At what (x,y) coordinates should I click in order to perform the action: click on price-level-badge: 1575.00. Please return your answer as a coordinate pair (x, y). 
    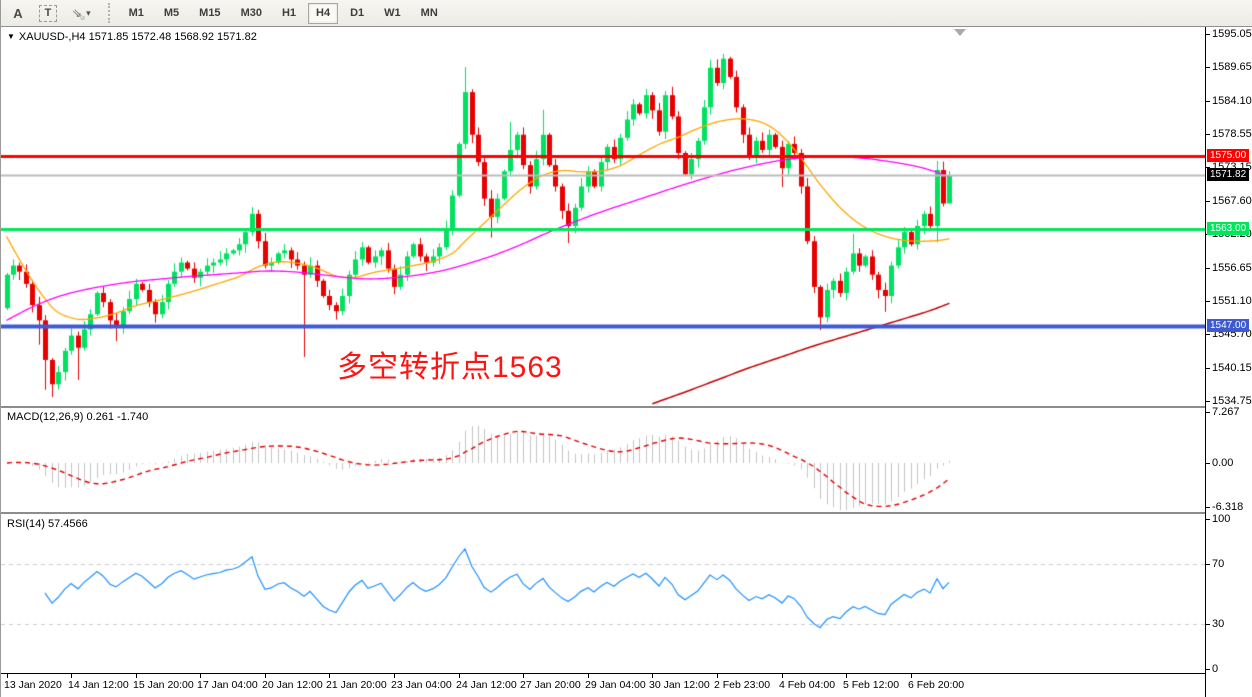
    Looking at the image, I should click on (1228, 155).